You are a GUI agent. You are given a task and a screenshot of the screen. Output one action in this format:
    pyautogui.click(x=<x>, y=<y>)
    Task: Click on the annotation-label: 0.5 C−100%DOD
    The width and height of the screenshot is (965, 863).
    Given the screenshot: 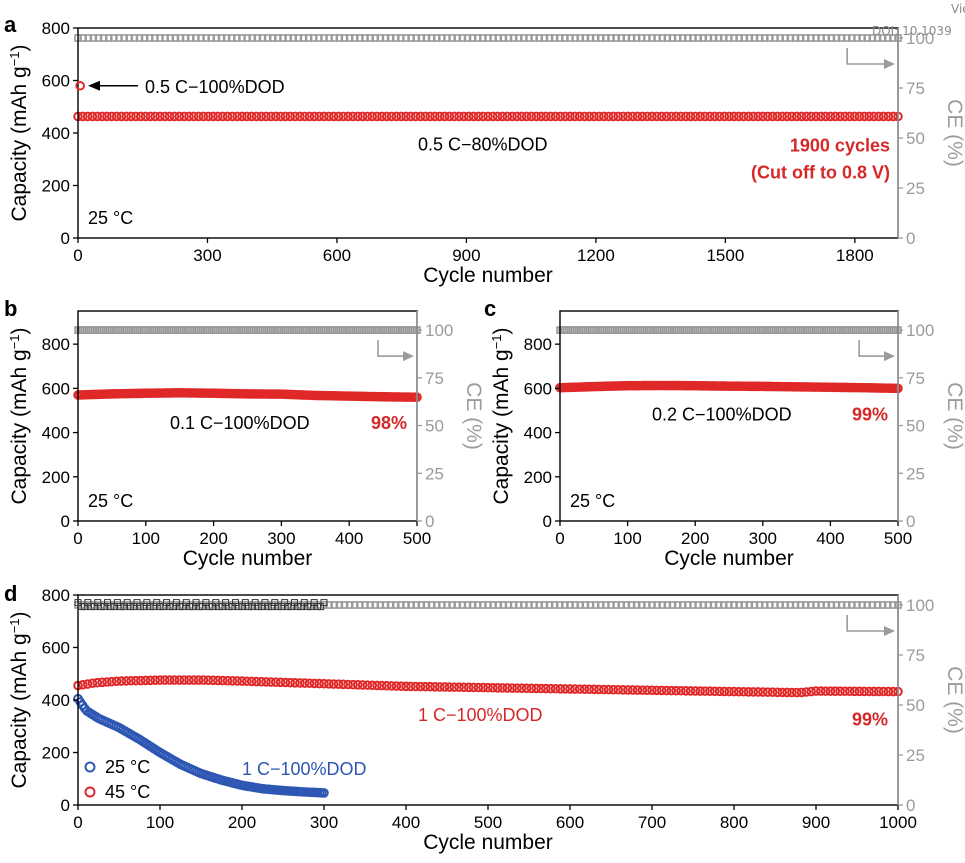 What is the action you would take?
    pyautogui.click(x=215, y=87)
    